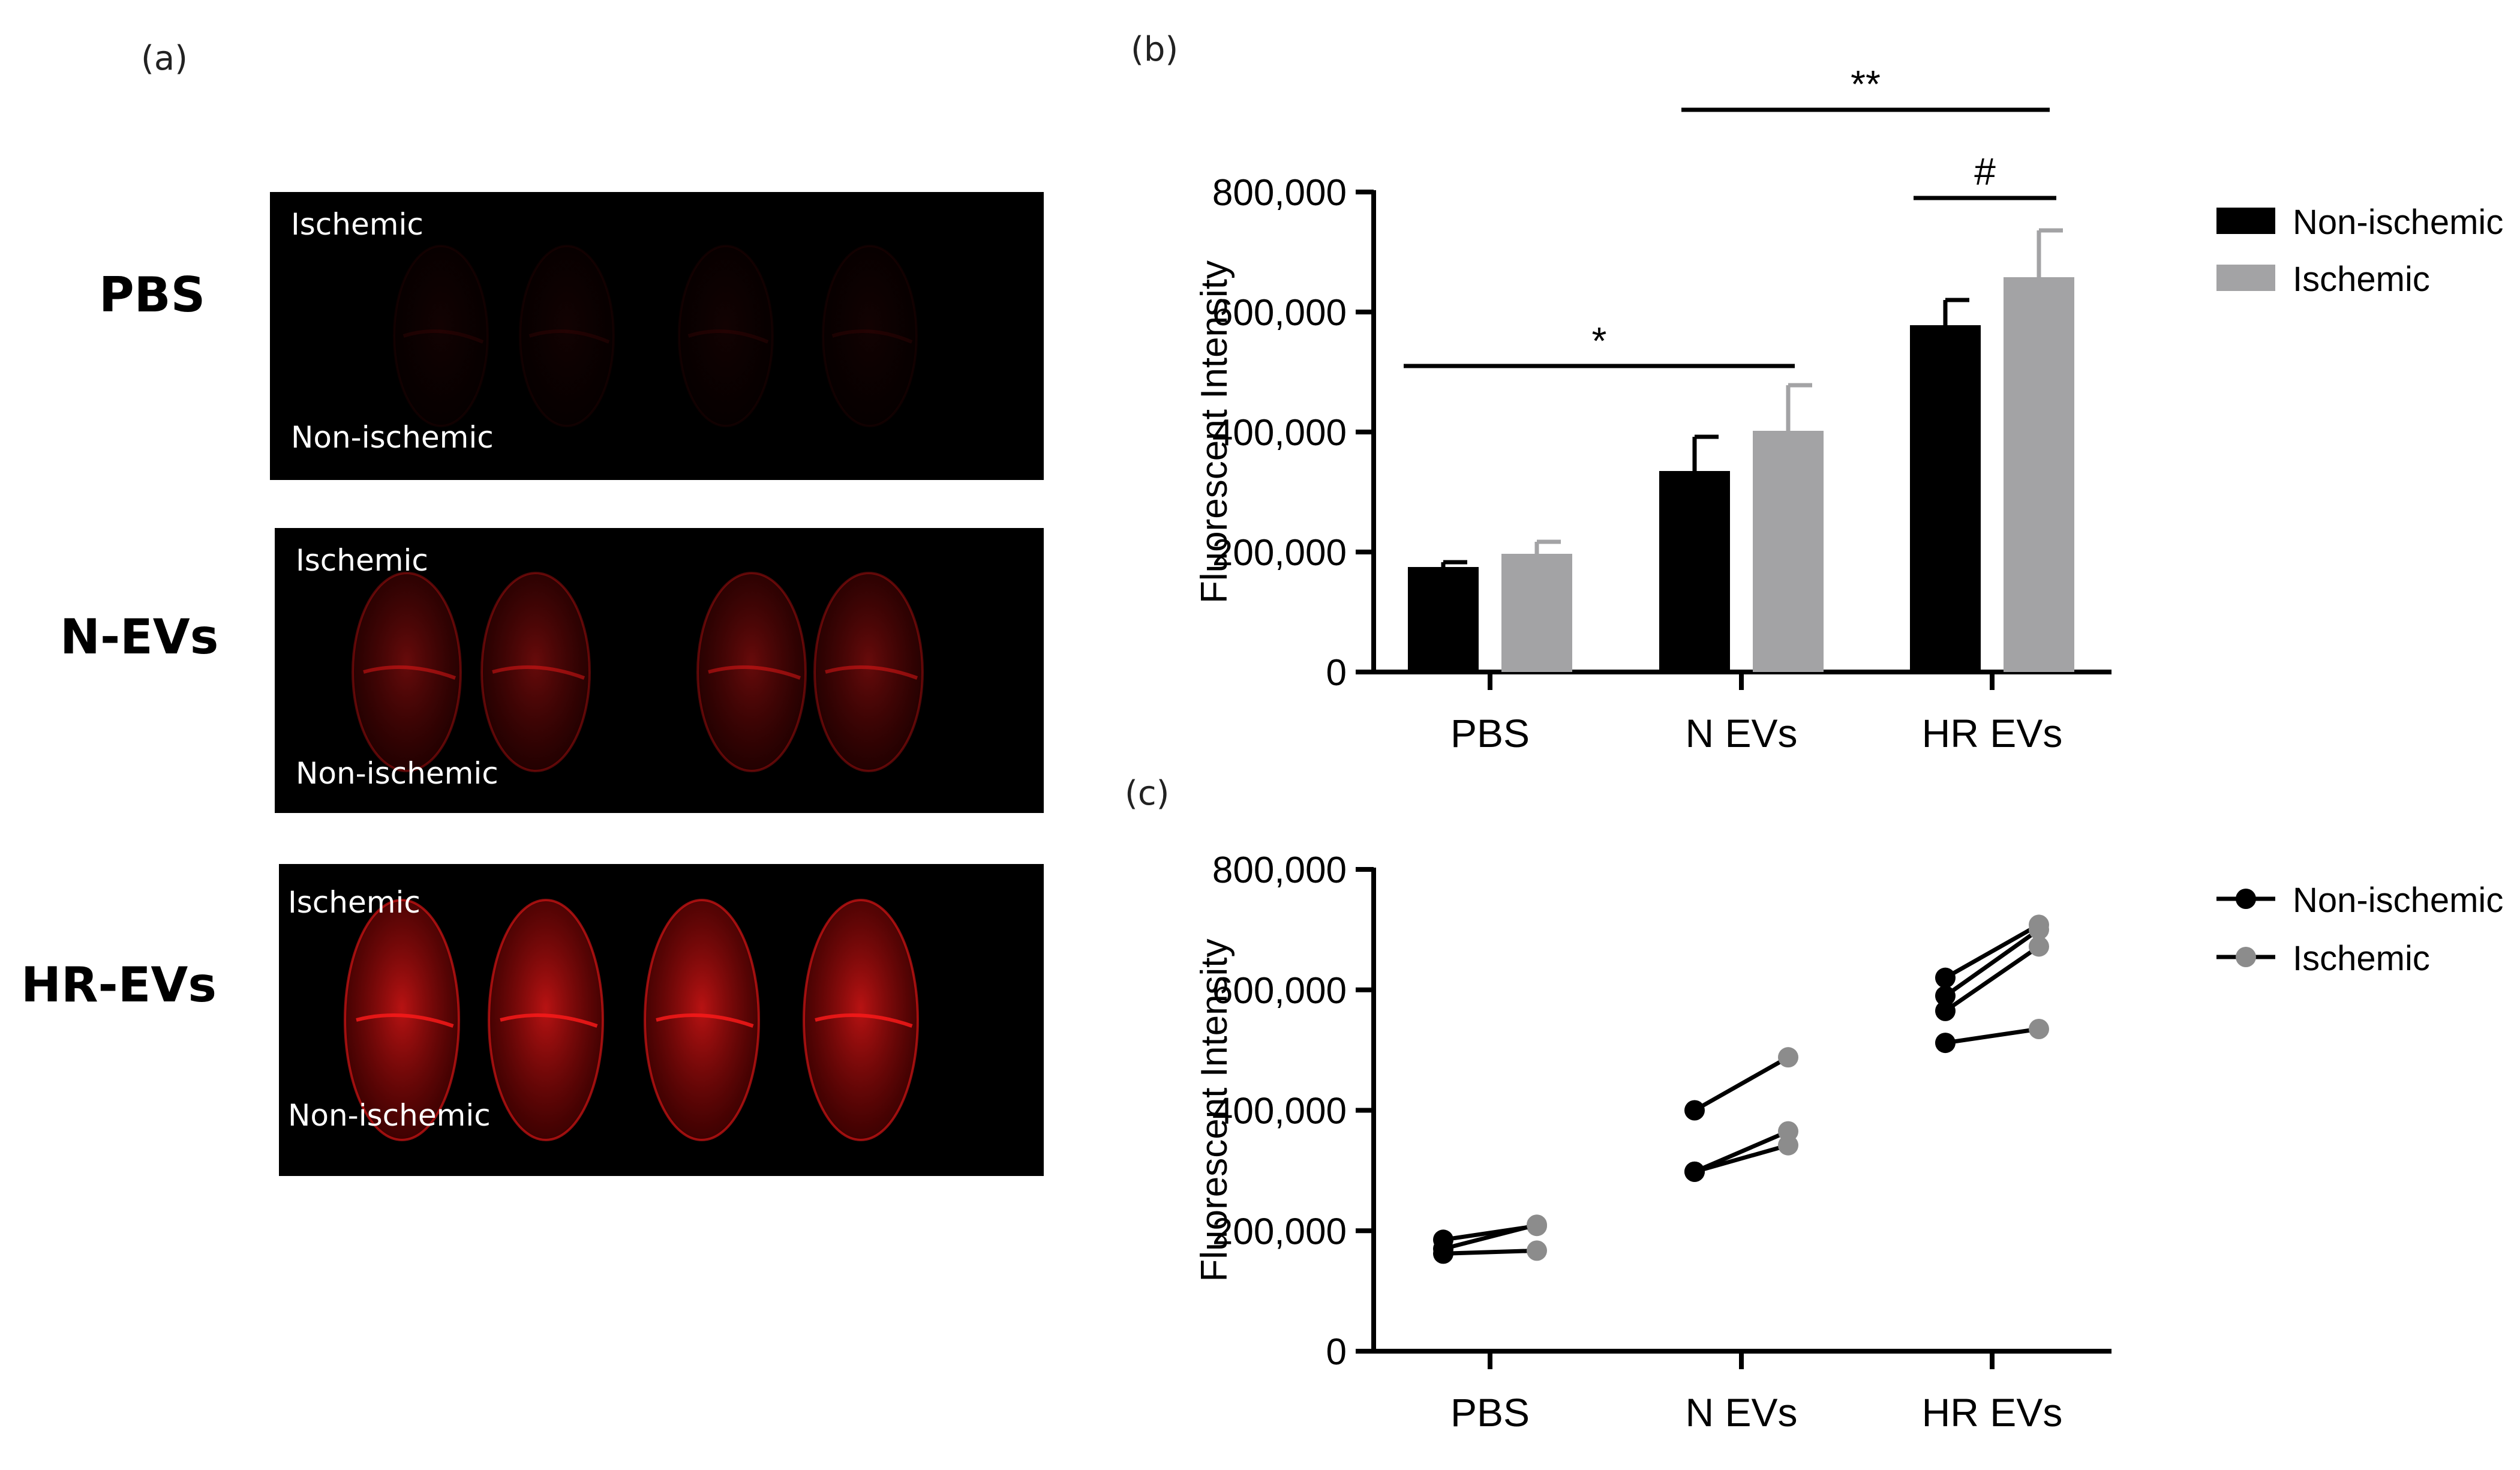  Describe the element at coordinates (1599, 340) in the screenshot. I see `significance-label: *` at that location.